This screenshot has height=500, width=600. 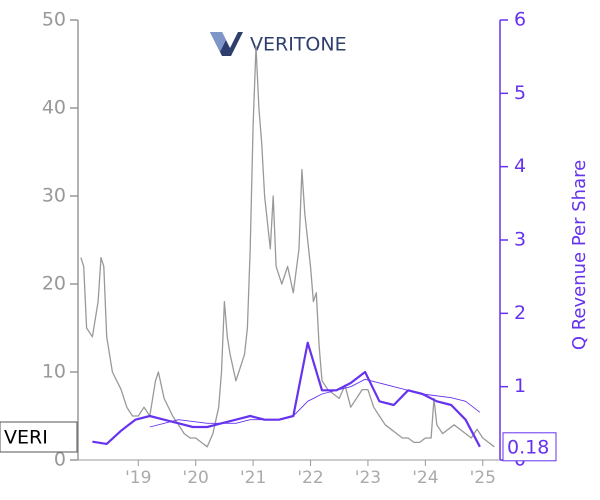 What do you see at coordinates (54, 372) in the screenshot?
I see `y-tick-label: 10` at bounding box center [54, 372].